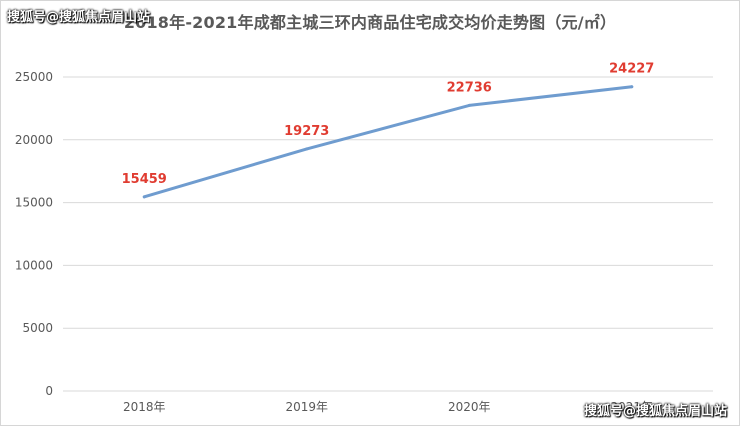  Describe the element at coordinates (144, 179) in the screenshot. I see `data-label: 15459` at that location.